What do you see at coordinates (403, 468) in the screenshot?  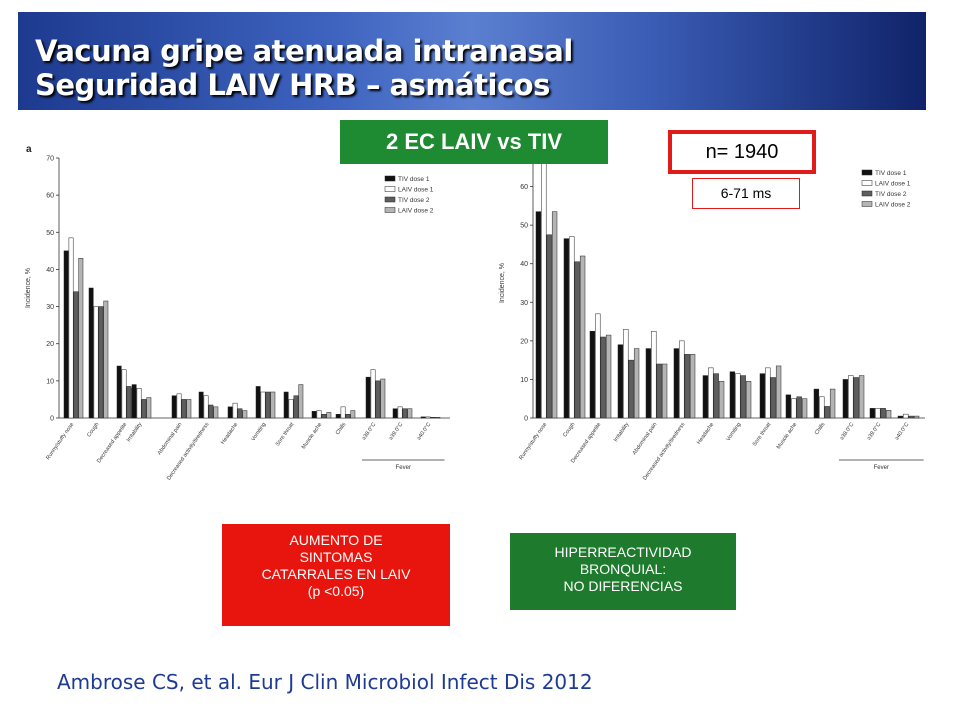 I see `fever-group-label: Fever` at bounding box center [403, 468].